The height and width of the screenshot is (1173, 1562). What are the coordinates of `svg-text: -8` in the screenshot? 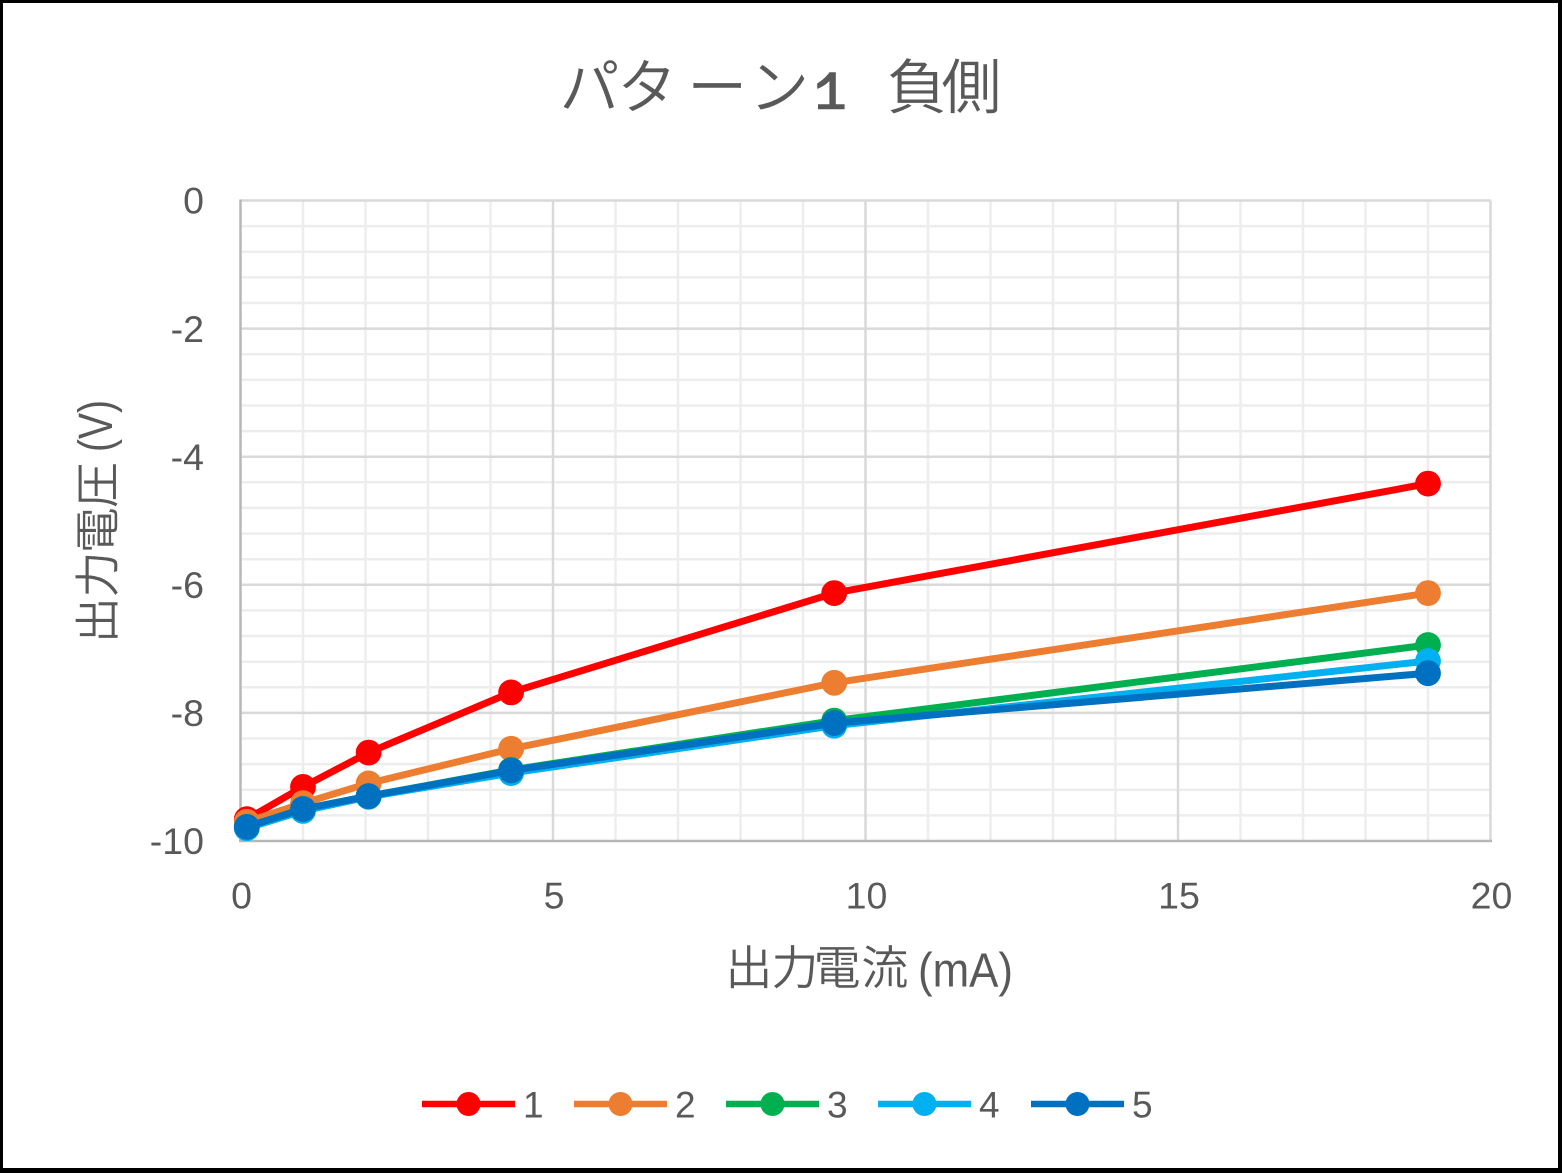 It's located at (187, 713).